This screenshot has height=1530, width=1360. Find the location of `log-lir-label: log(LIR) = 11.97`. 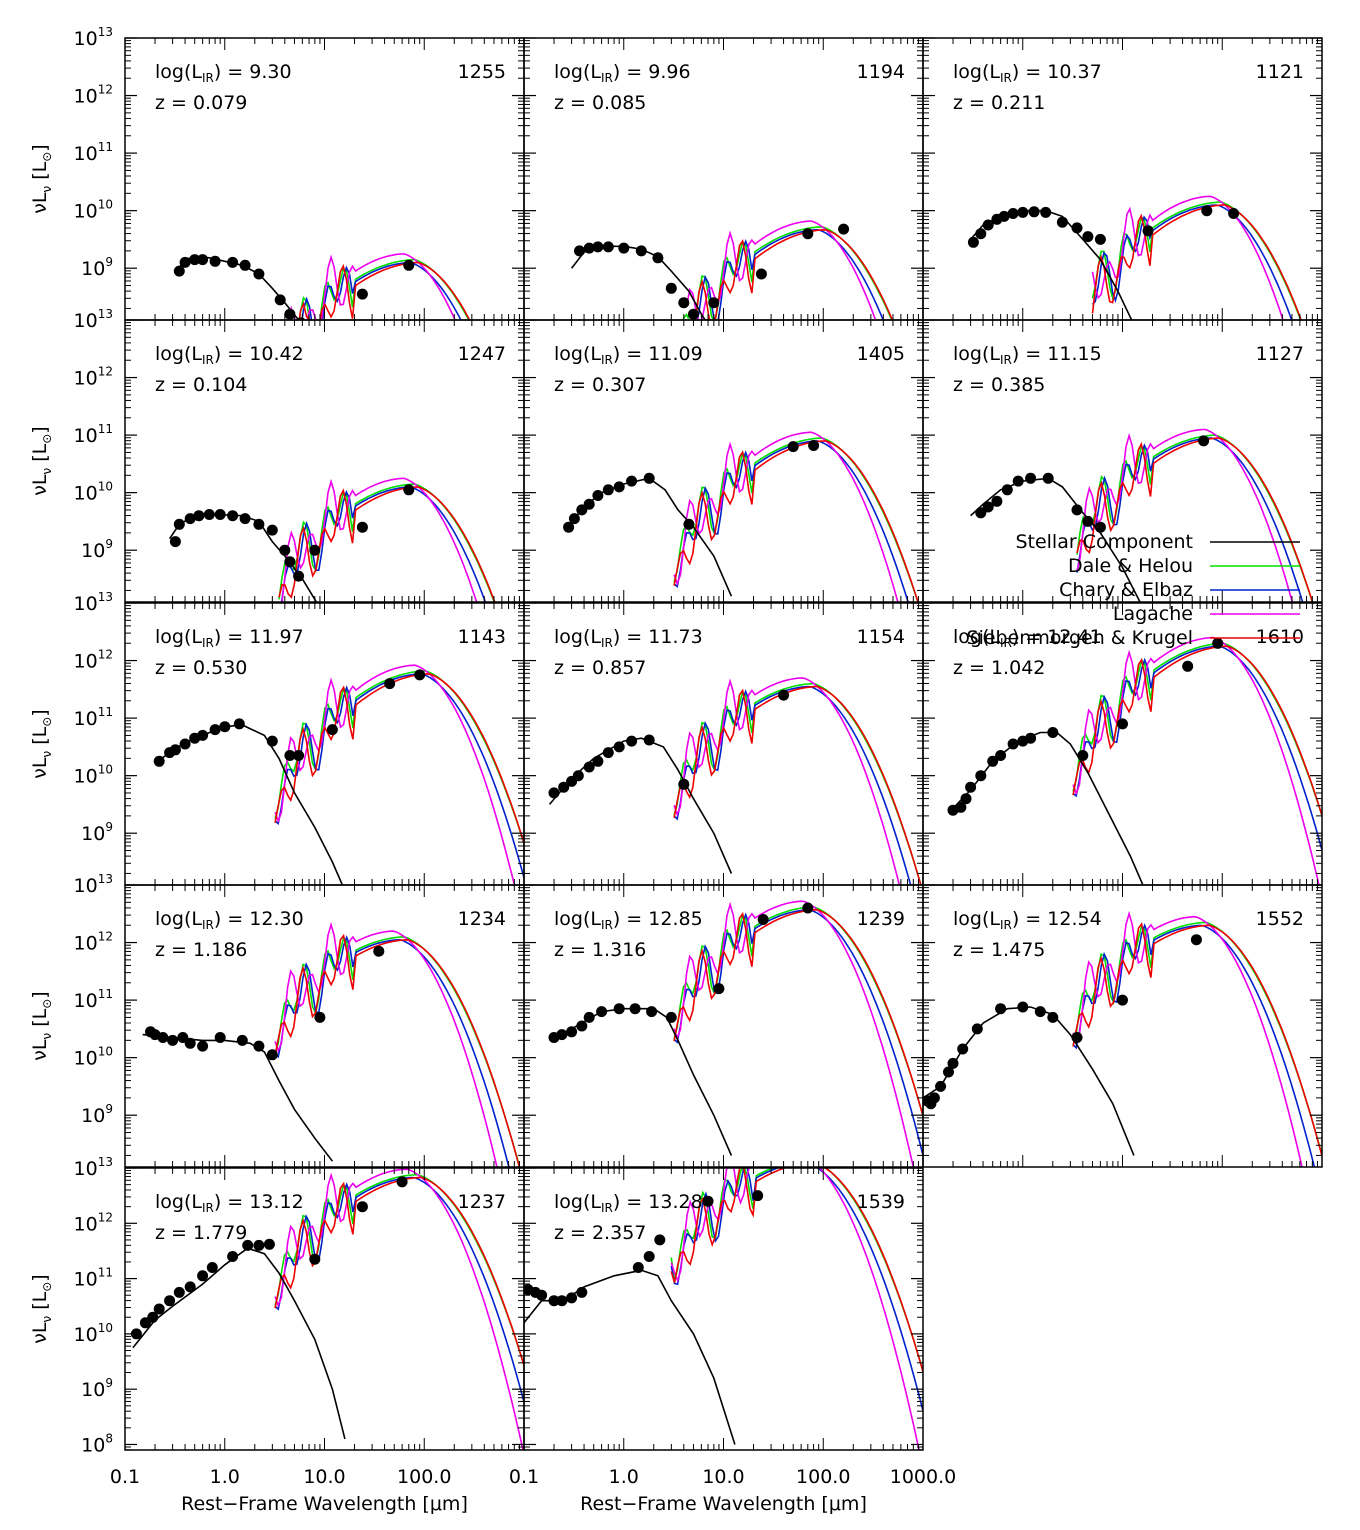

log-lir-label: log(LIR) = 11.97 is located at coordinates (229, 638).